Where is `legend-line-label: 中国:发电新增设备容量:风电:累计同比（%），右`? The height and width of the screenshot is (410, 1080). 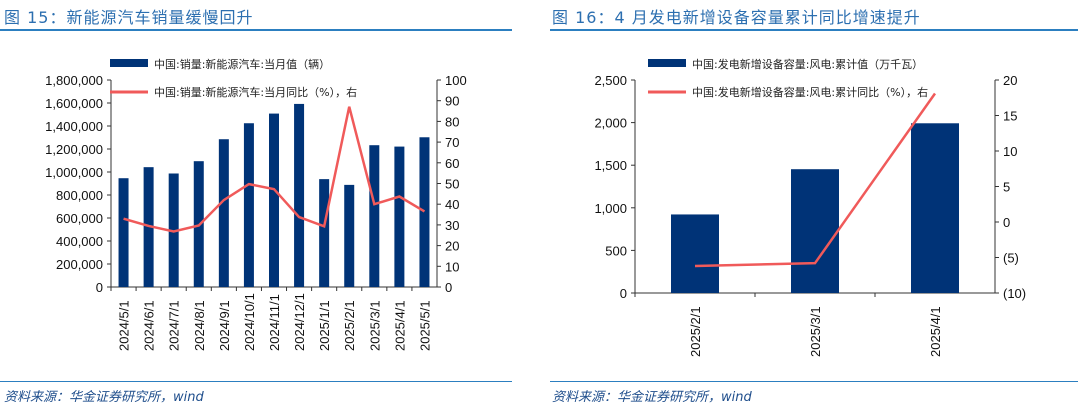
legend-line-label: 中国:发电新增设备容量:风电:累计同比（%），右 is located at coordinates (810, 92).